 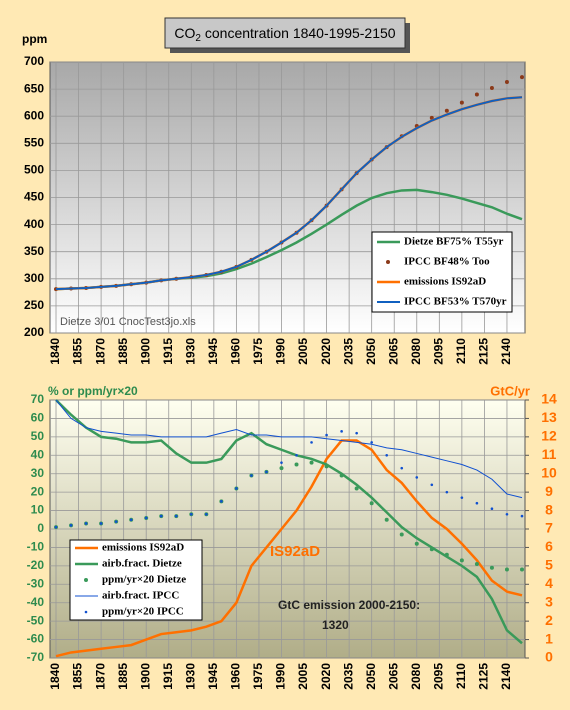 What do you see at coordinates (236, 351) in the screenshot?
I see `x-tick-label: 1960` at bounding box center [236, 351].